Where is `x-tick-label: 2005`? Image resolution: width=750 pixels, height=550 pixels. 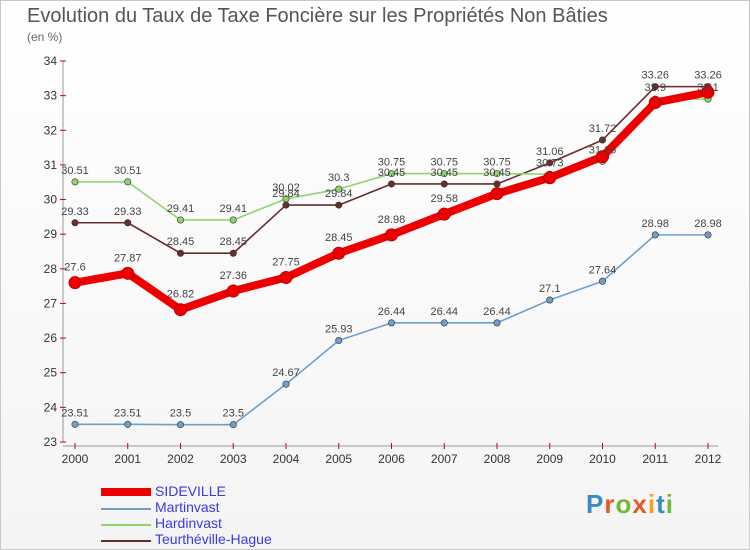 x-tick-label: 2005 is located at coordinates (338, 459).